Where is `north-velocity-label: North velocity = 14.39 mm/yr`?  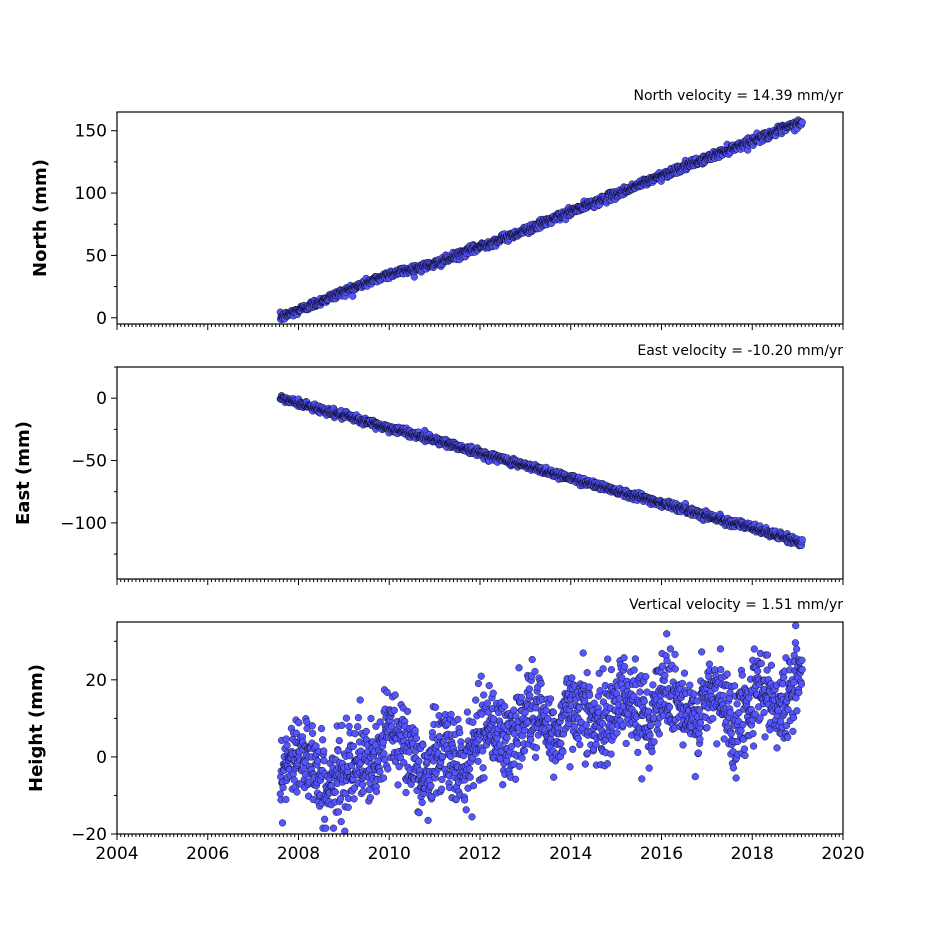 north-velocity-label: North velocity = 14.39 mm/yr is located at coordinates (738, 96).